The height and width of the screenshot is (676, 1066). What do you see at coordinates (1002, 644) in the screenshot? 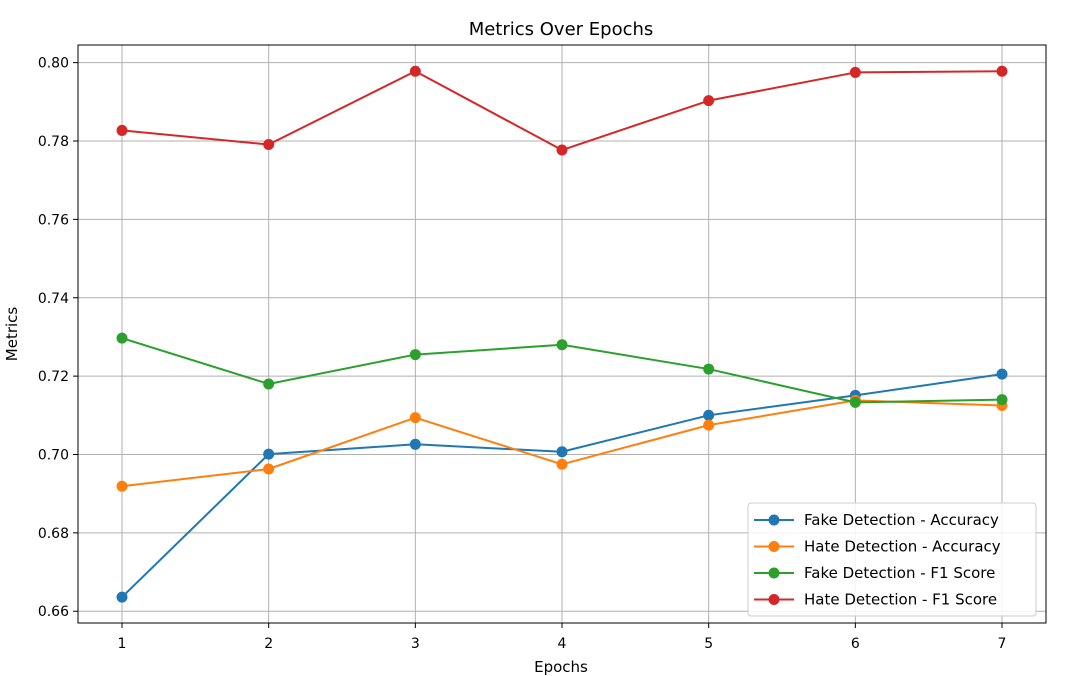
I see `x-tick-label: 7` at bounding box center [1002, 644].